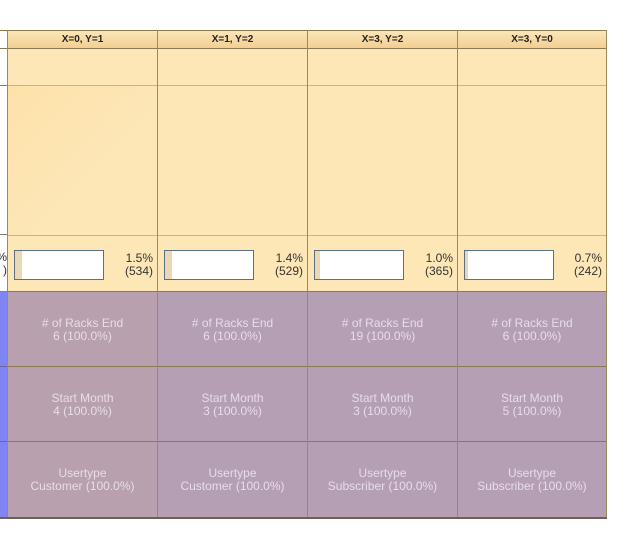 This screenshot has width=639, height=539. Describe the element at coordinates (82, 39) in the screenshot. I see `column-header: X=0, Y=1` at that location.